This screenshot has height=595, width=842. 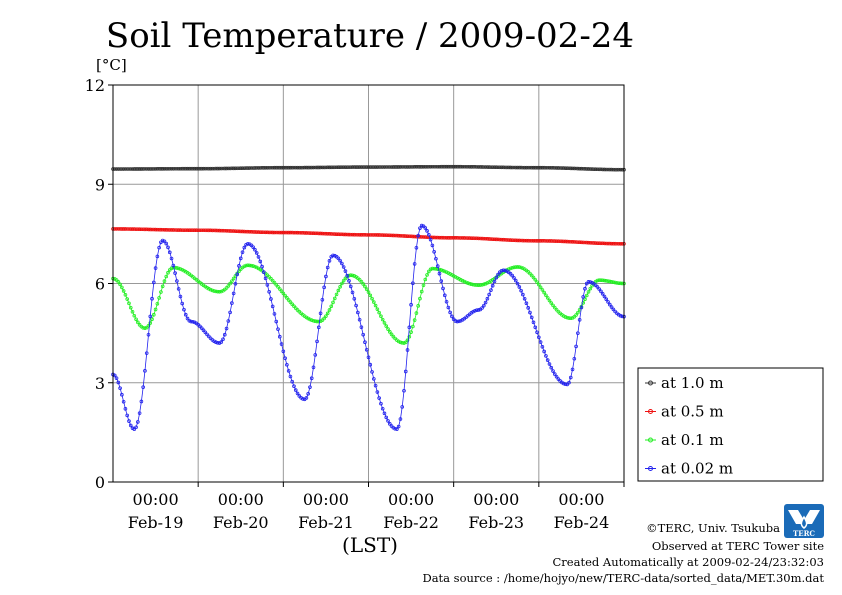 I want to click on legend-label: at 1.0 m, so click(x=692, y=383).